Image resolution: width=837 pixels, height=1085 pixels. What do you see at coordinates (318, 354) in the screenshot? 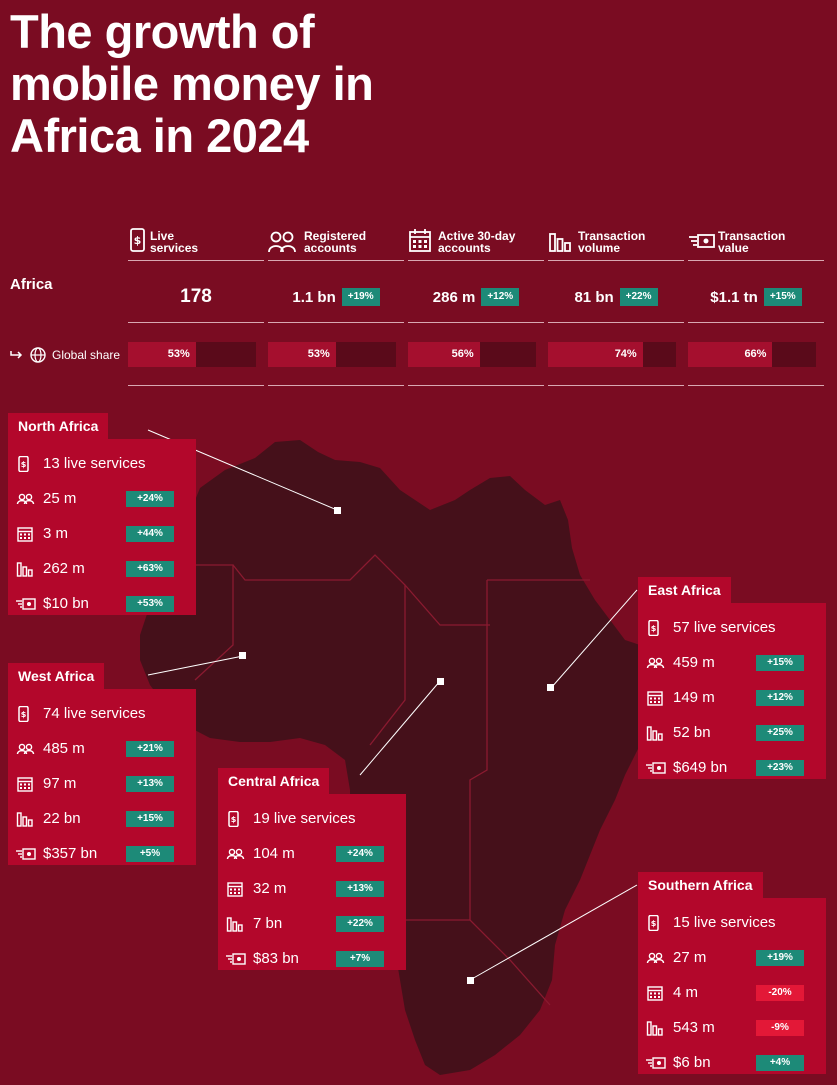
I see `share-value: 53%` at bounding box center [318, 354].